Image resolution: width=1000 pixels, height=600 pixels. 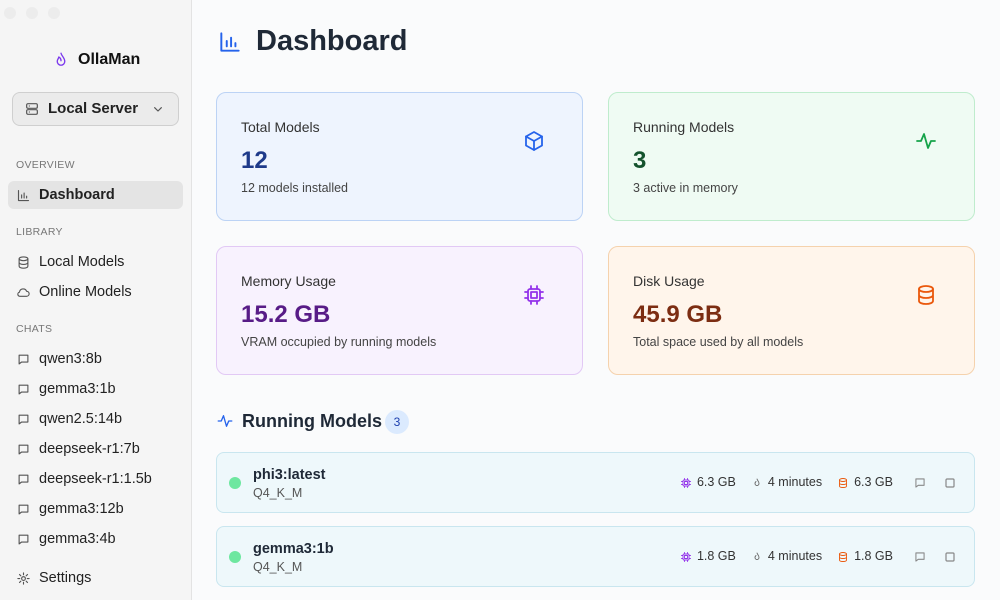 I want to click on stat-value: 3, so click(x=640, y=160).